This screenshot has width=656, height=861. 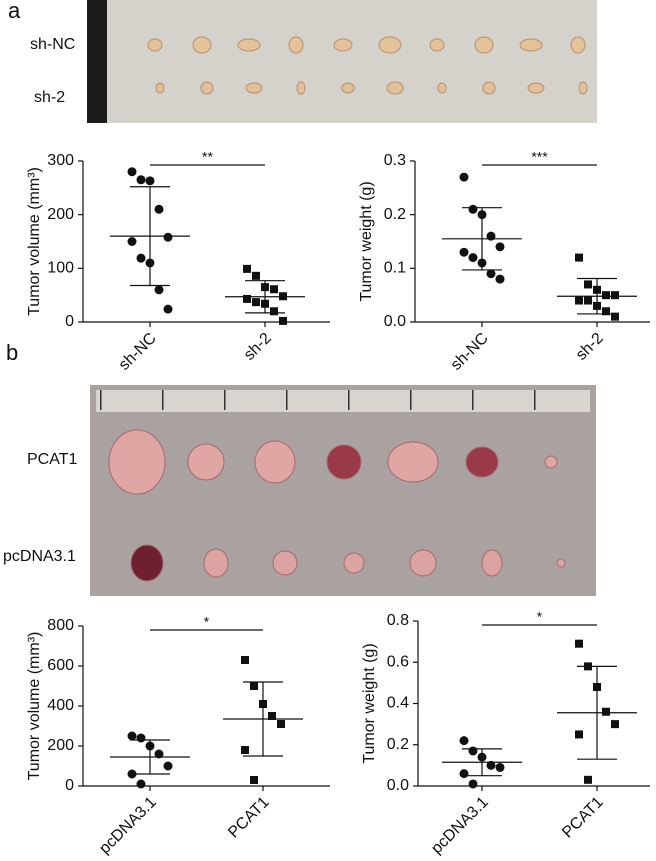 I want to click on y-tick-label: 200, so click(x=60, y=745).